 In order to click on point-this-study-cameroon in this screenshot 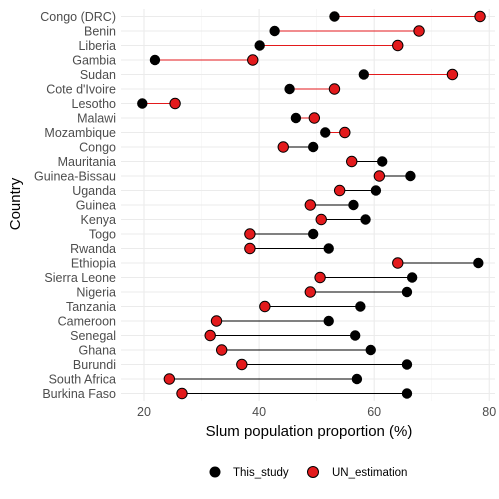, I will do `click(328, 321)`.